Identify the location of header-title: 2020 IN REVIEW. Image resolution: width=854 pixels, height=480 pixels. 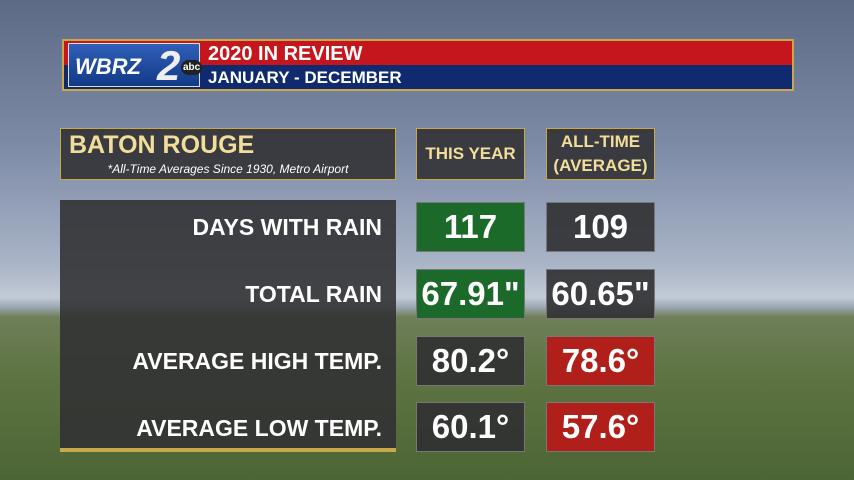
(285, 54).